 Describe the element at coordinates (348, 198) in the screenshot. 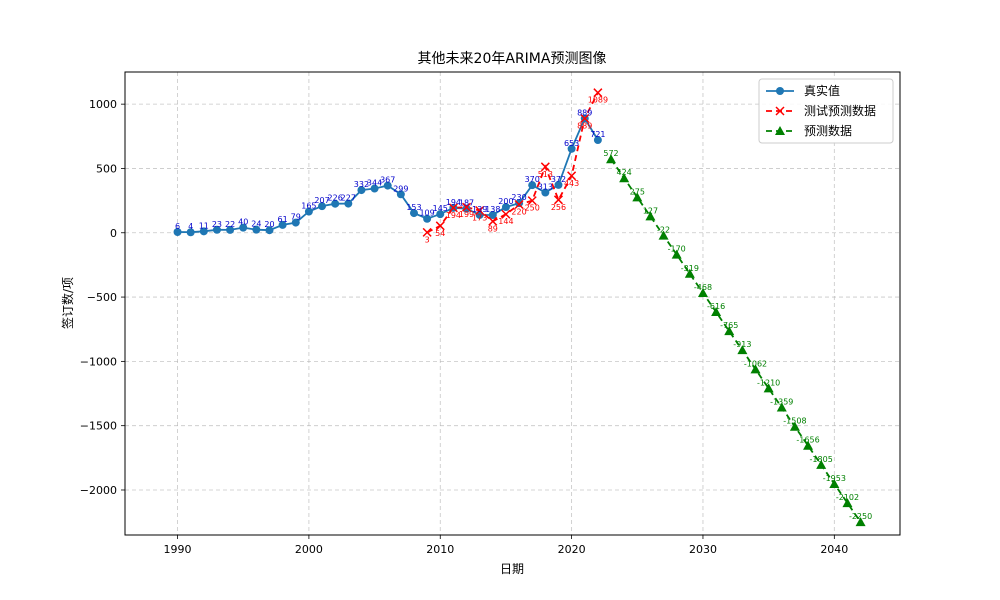

I see `data-label: 227` at that location.